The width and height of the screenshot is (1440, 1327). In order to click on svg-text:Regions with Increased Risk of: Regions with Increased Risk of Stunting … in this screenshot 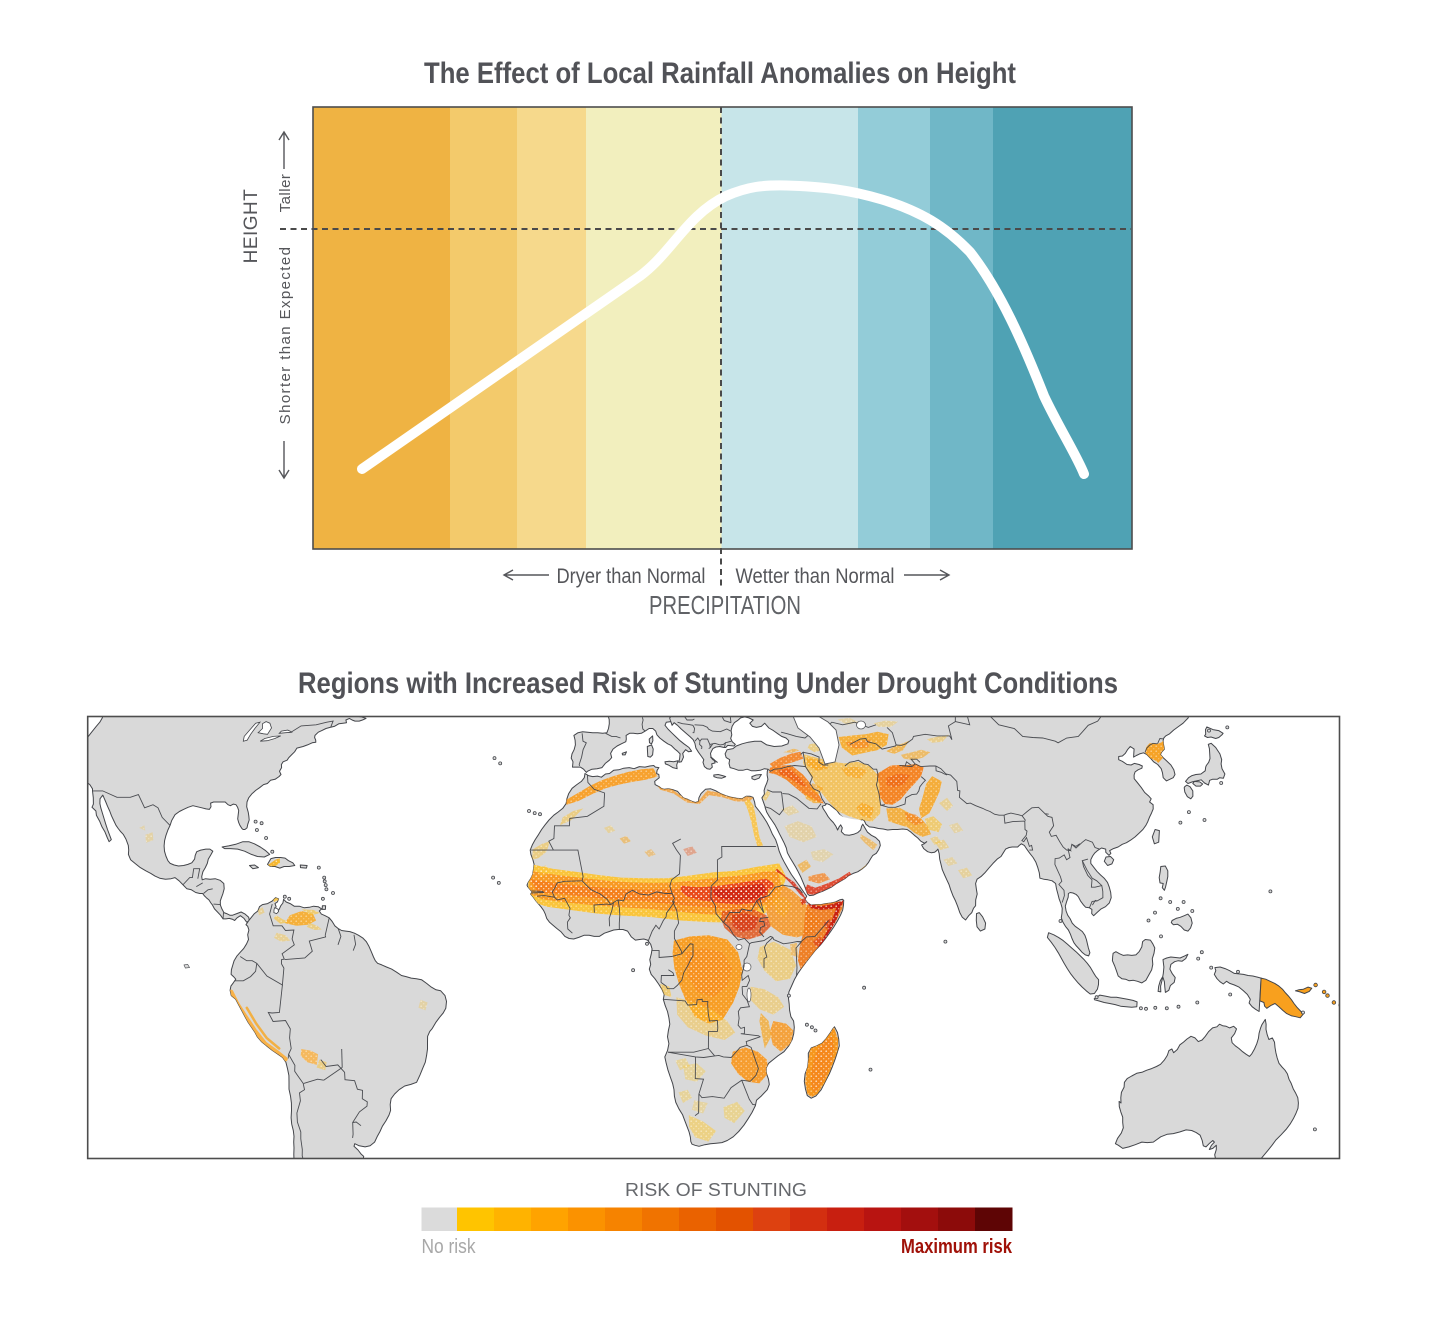, I will do `click(708, 683)`.